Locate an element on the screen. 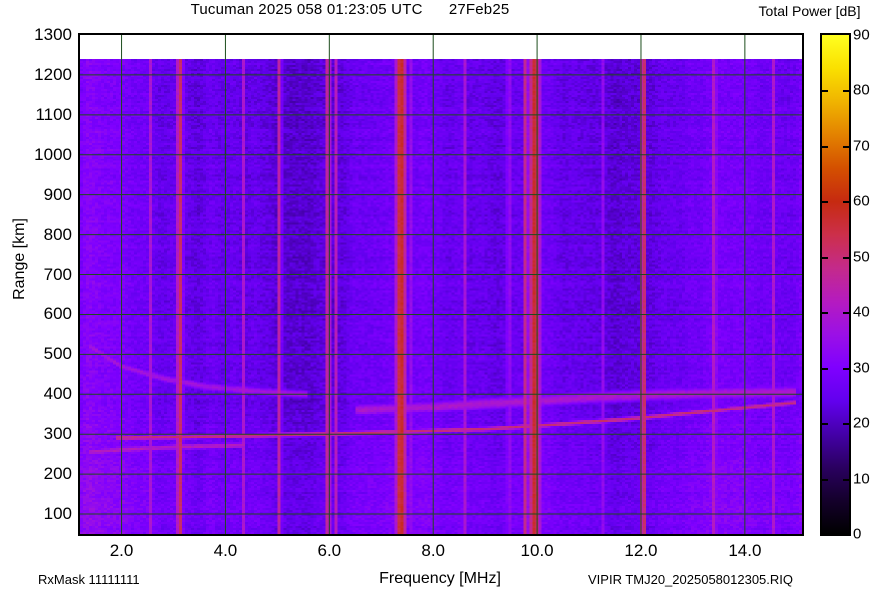  colorbar-tick-label: 20 is located at coordinates (861, 423).